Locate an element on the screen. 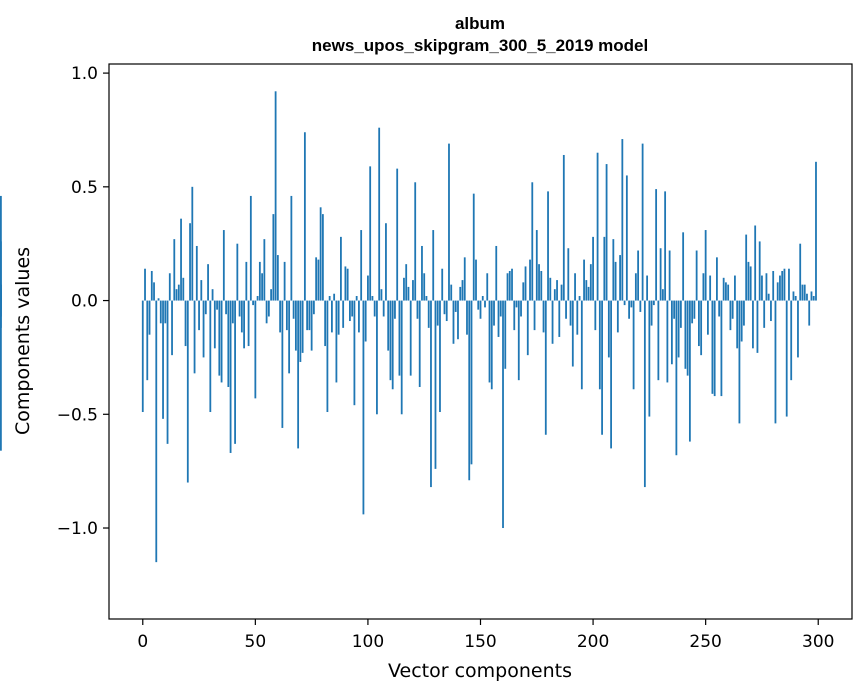 This screenshot has width=867, height=696. chart-title-line-2: news_upos_skipgram_300_5_2019 model is located at coordinates (480, 45).